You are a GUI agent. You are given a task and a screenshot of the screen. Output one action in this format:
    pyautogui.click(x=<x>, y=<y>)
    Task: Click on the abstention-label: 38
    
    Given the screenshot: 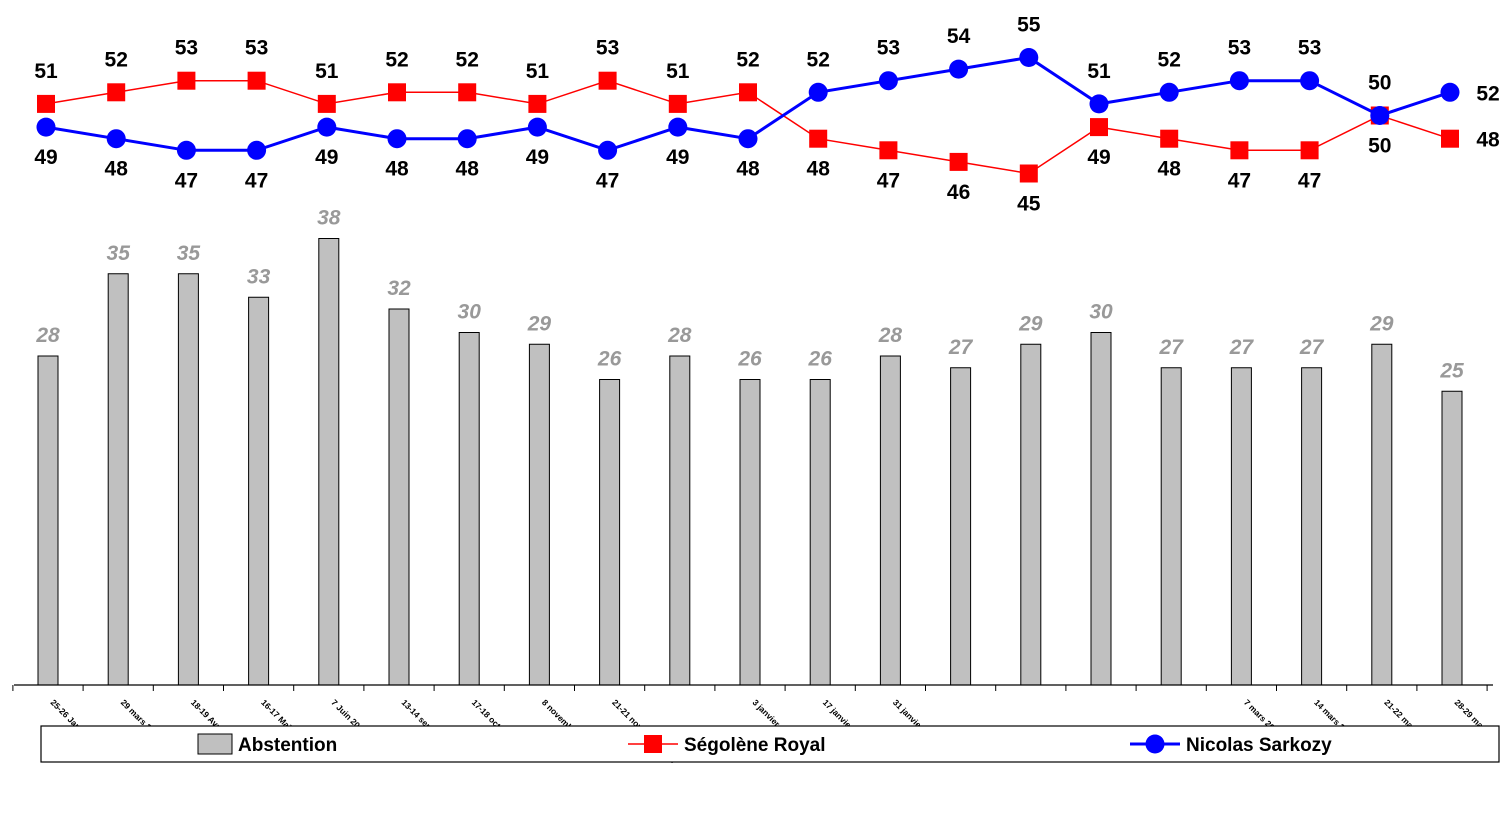 What is the action you would take?
    pyautogui.click(x=329, y=218)
    